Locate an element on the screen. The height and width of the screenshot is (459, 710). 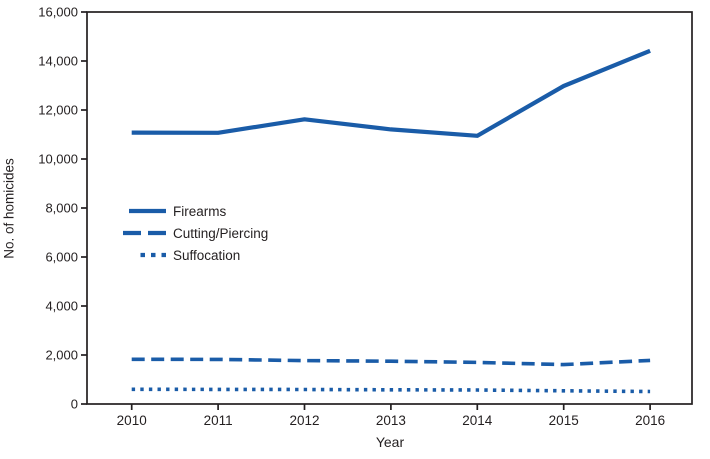
legend-label-cutting-piercing: Cutting/Piercing is located at coordinates (221, 233).